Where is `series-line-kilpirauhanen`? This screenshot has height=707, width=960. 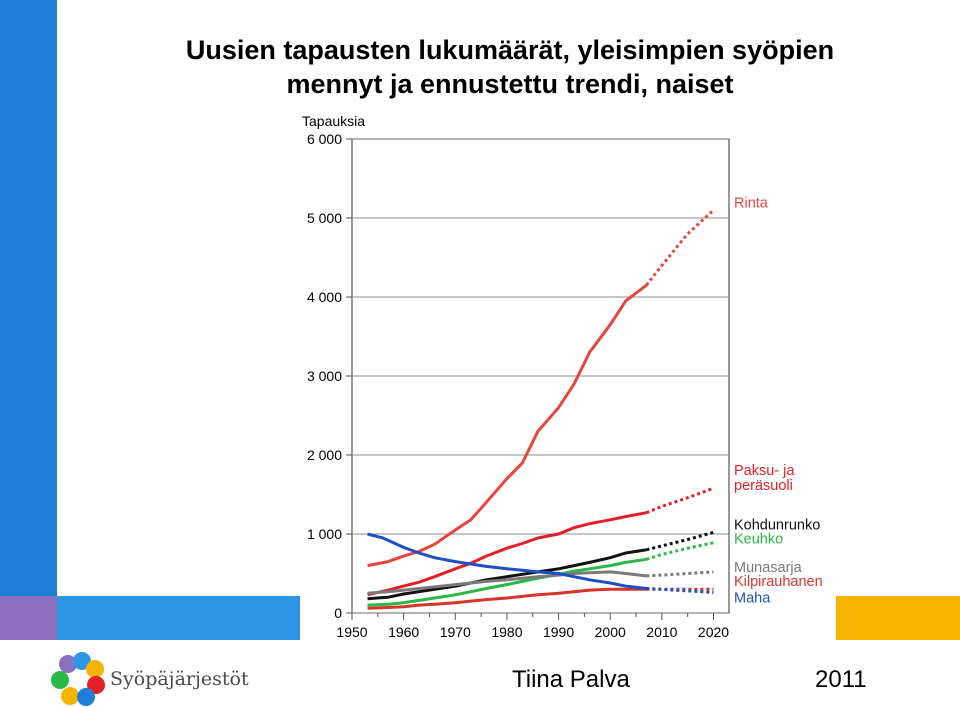
series-line-kilpirauhanen is located at coordinates (507, 598).